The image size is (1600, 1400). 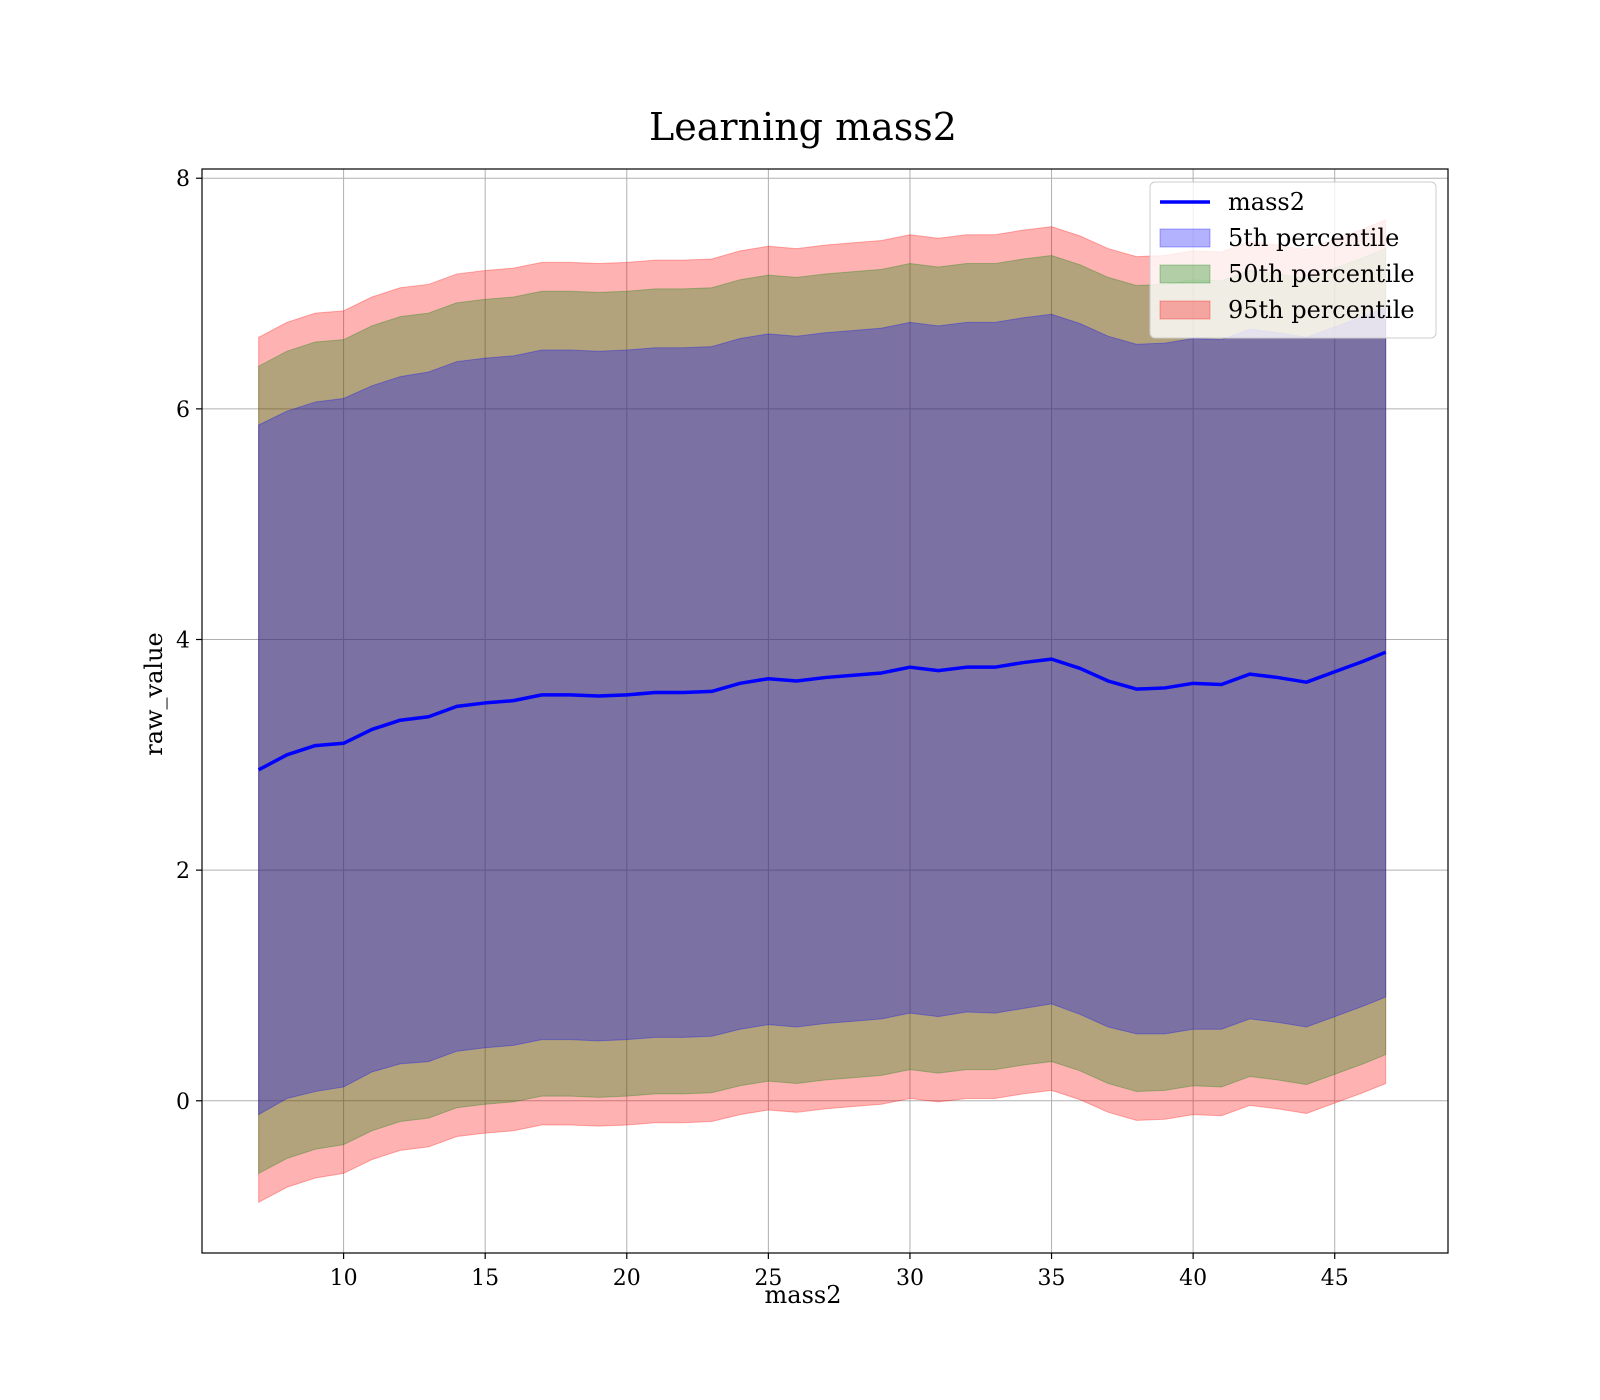 I want to click on y-tick-label: 4, so click(x=183, y=641).